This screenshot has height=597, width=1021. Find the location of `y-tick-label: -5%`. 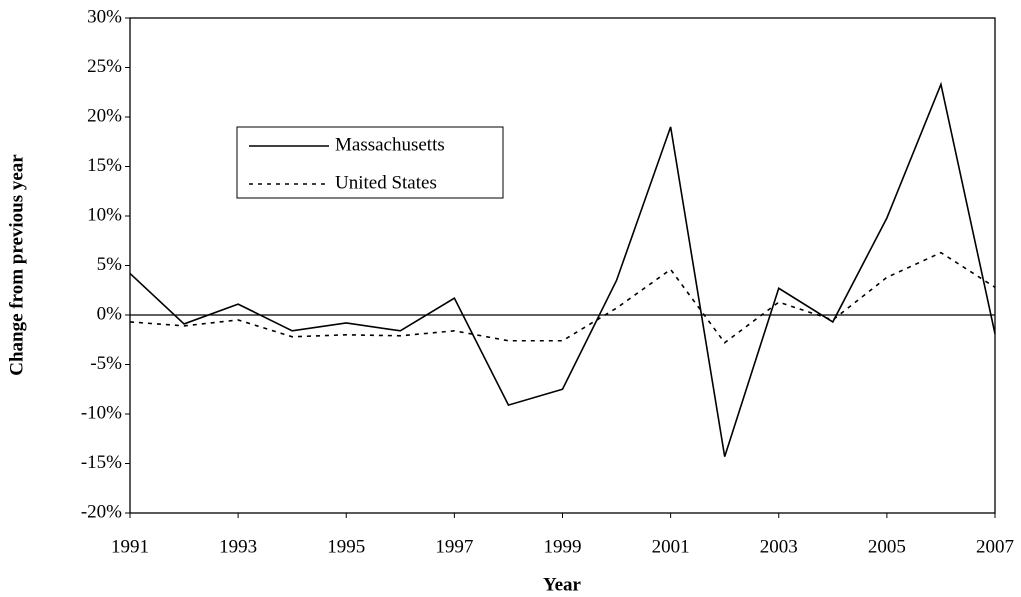

y-tick-label: -5% is located at coordinates (106, 363).